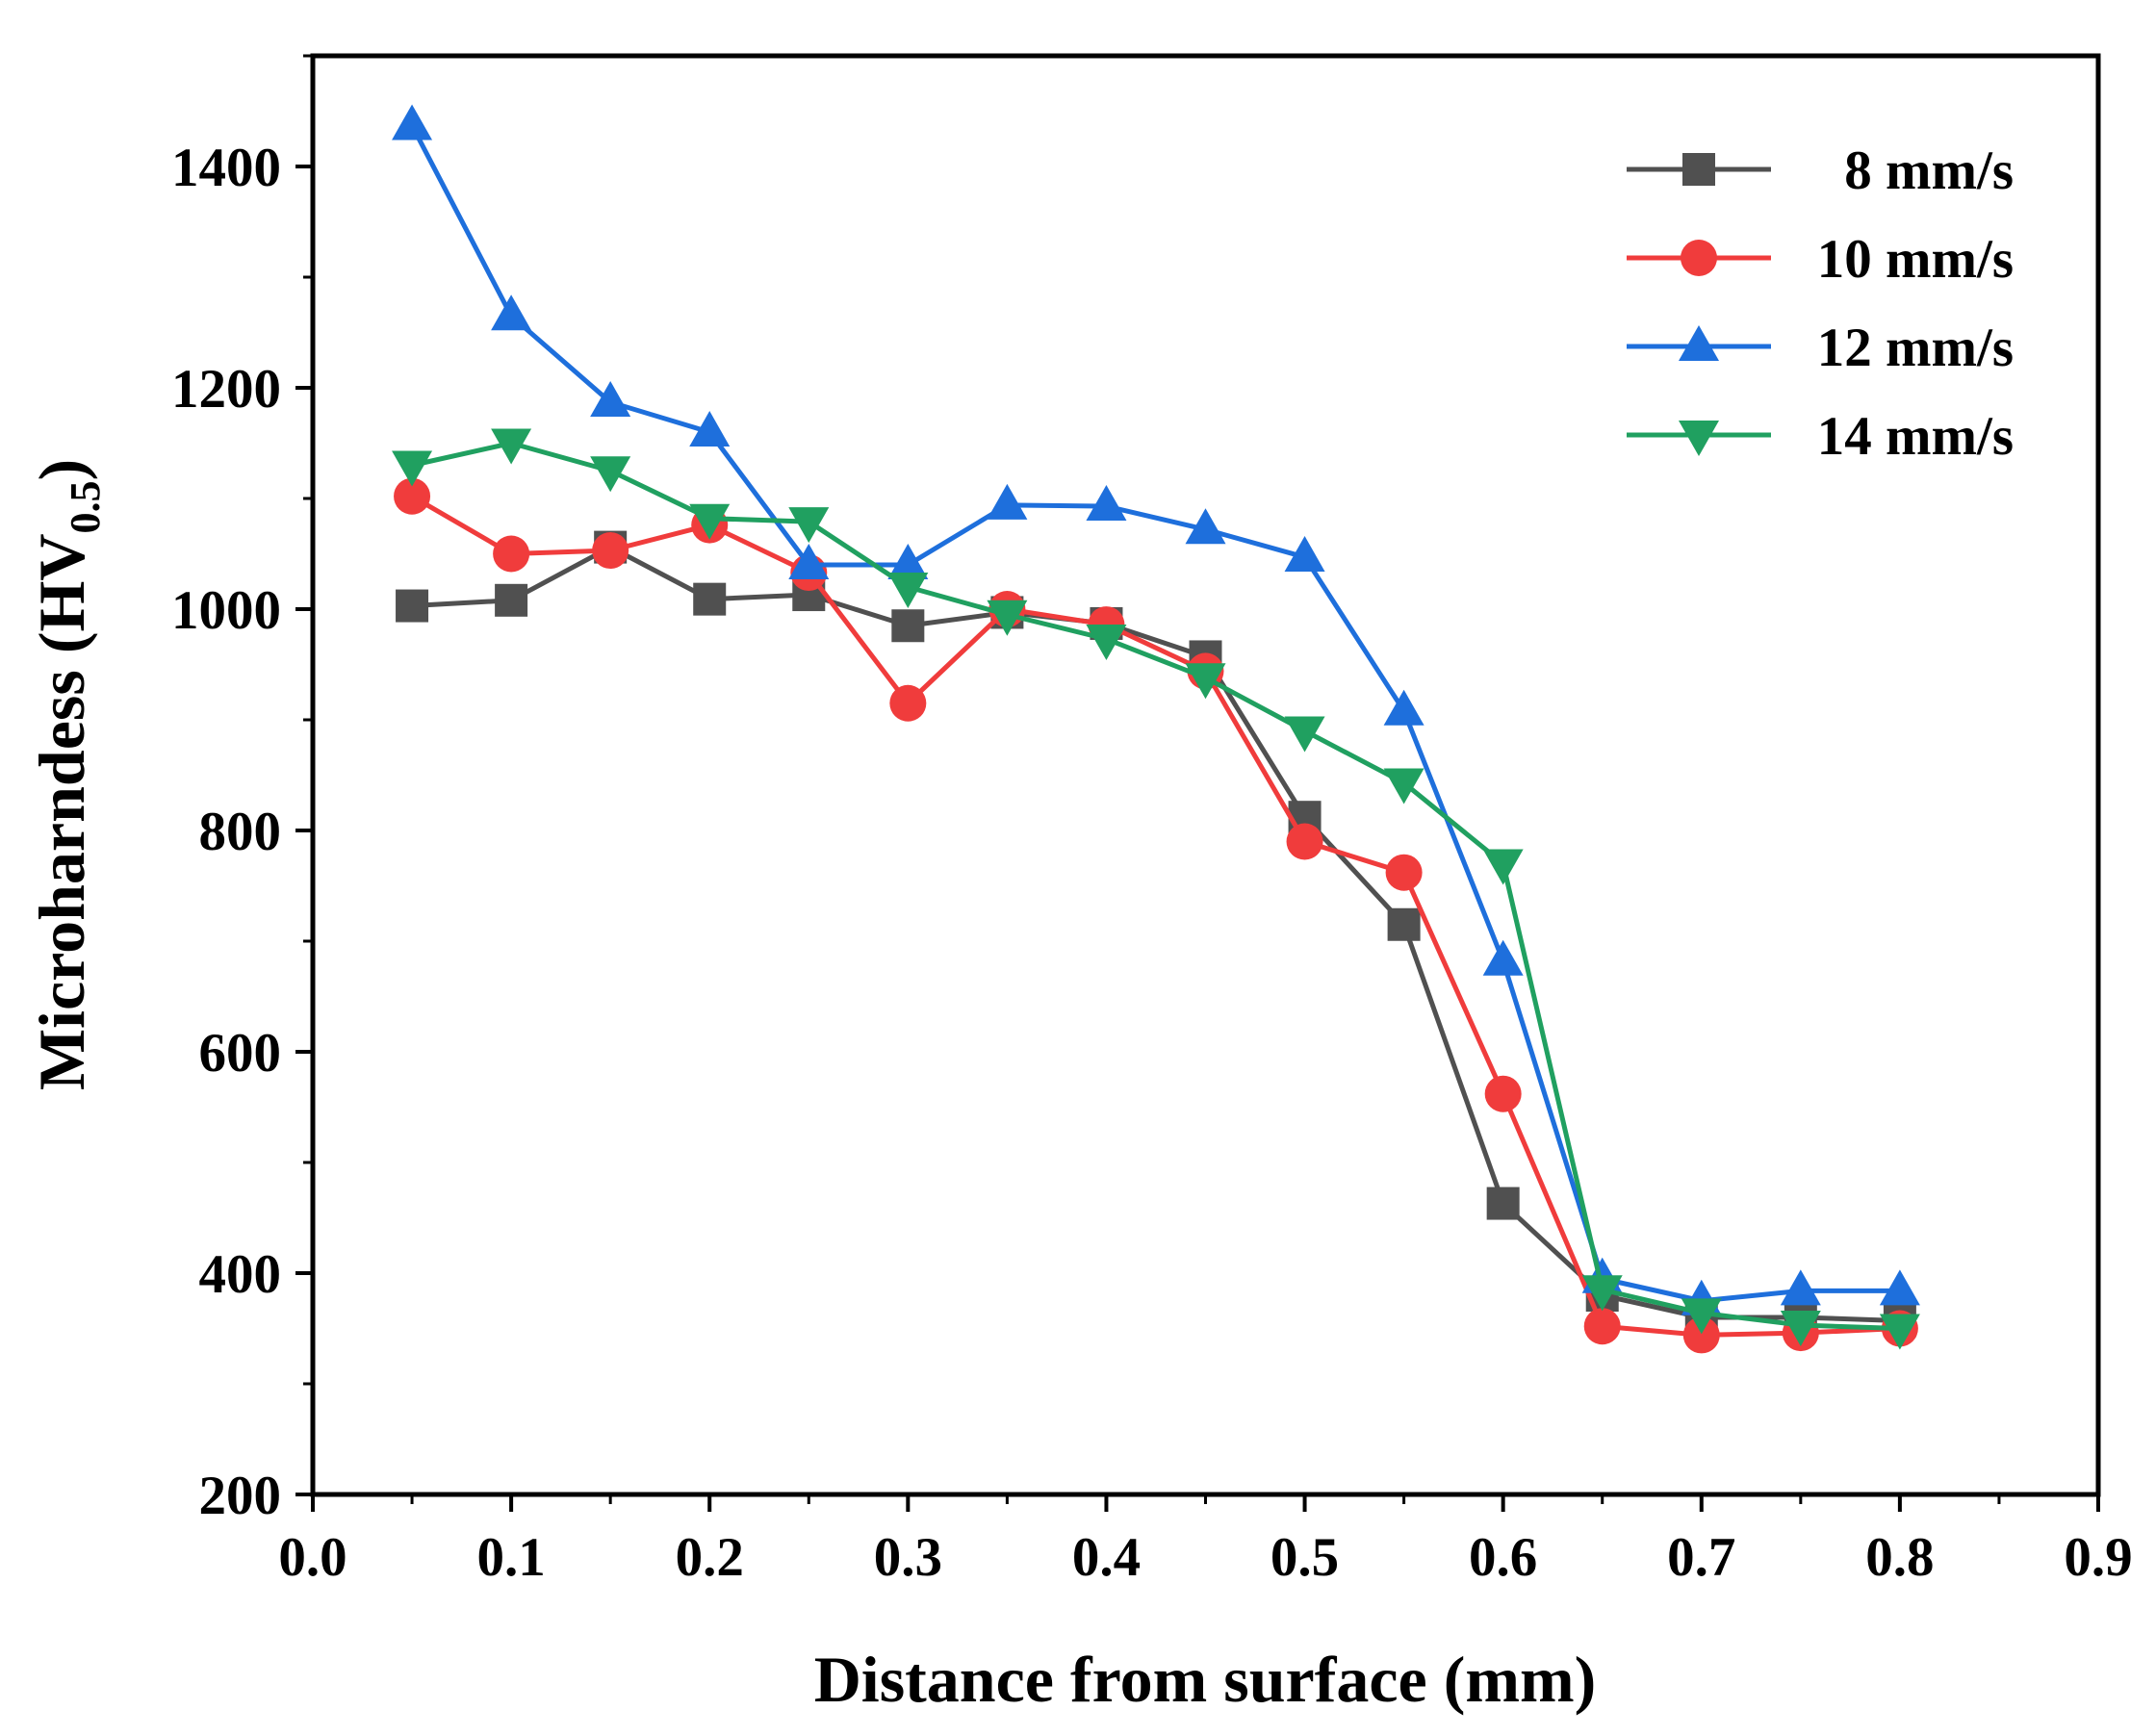  What do you see at coordinates (1915, 436) in the screenshot?
I see `legend-label: 14 mm/s` at bounding box center [1915, 436].